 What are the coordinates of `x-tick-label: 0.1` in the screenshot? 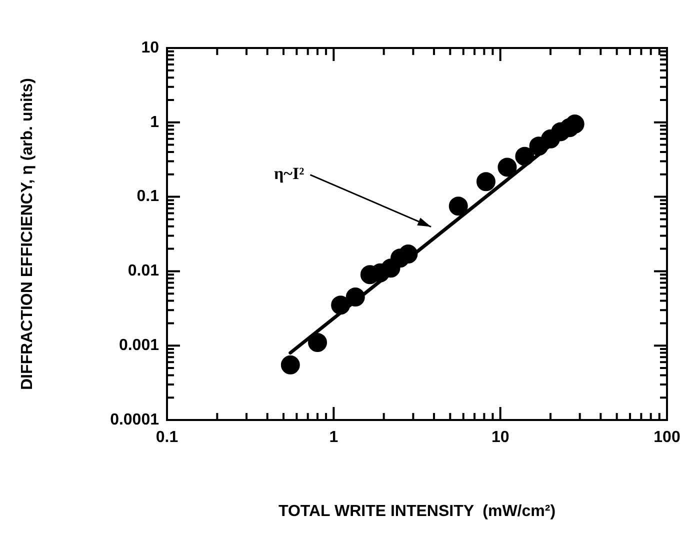 It's located at (167, 437).